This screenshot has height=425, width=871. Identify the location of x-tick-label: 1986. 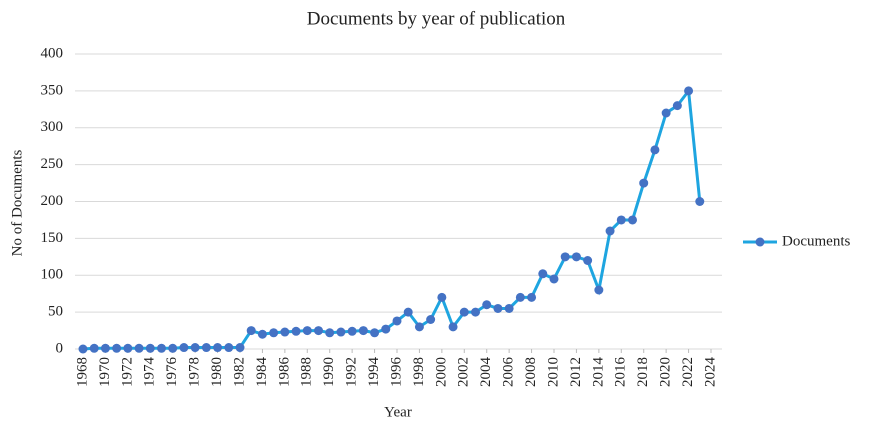
(284, 372).